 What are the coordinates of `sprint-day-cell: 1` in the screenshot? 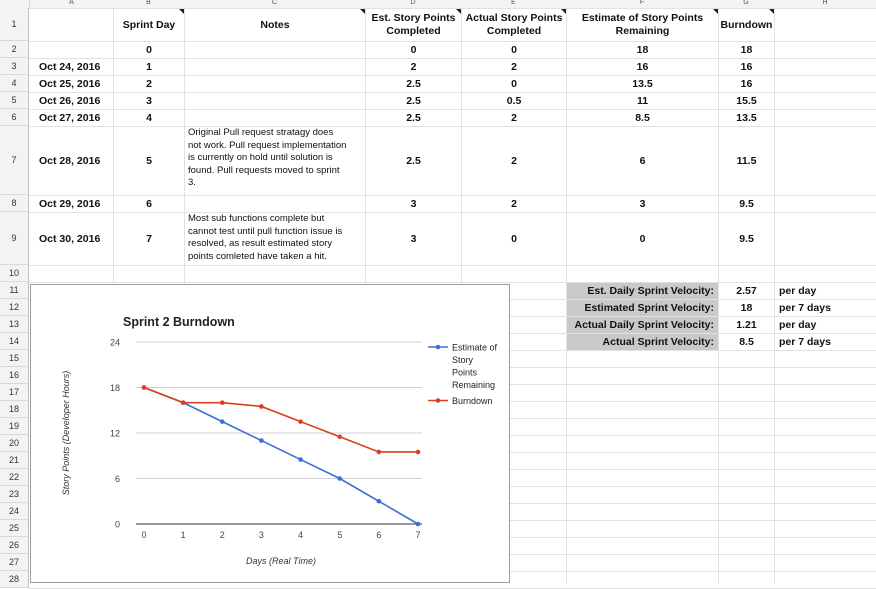 It's located at (149, 67).